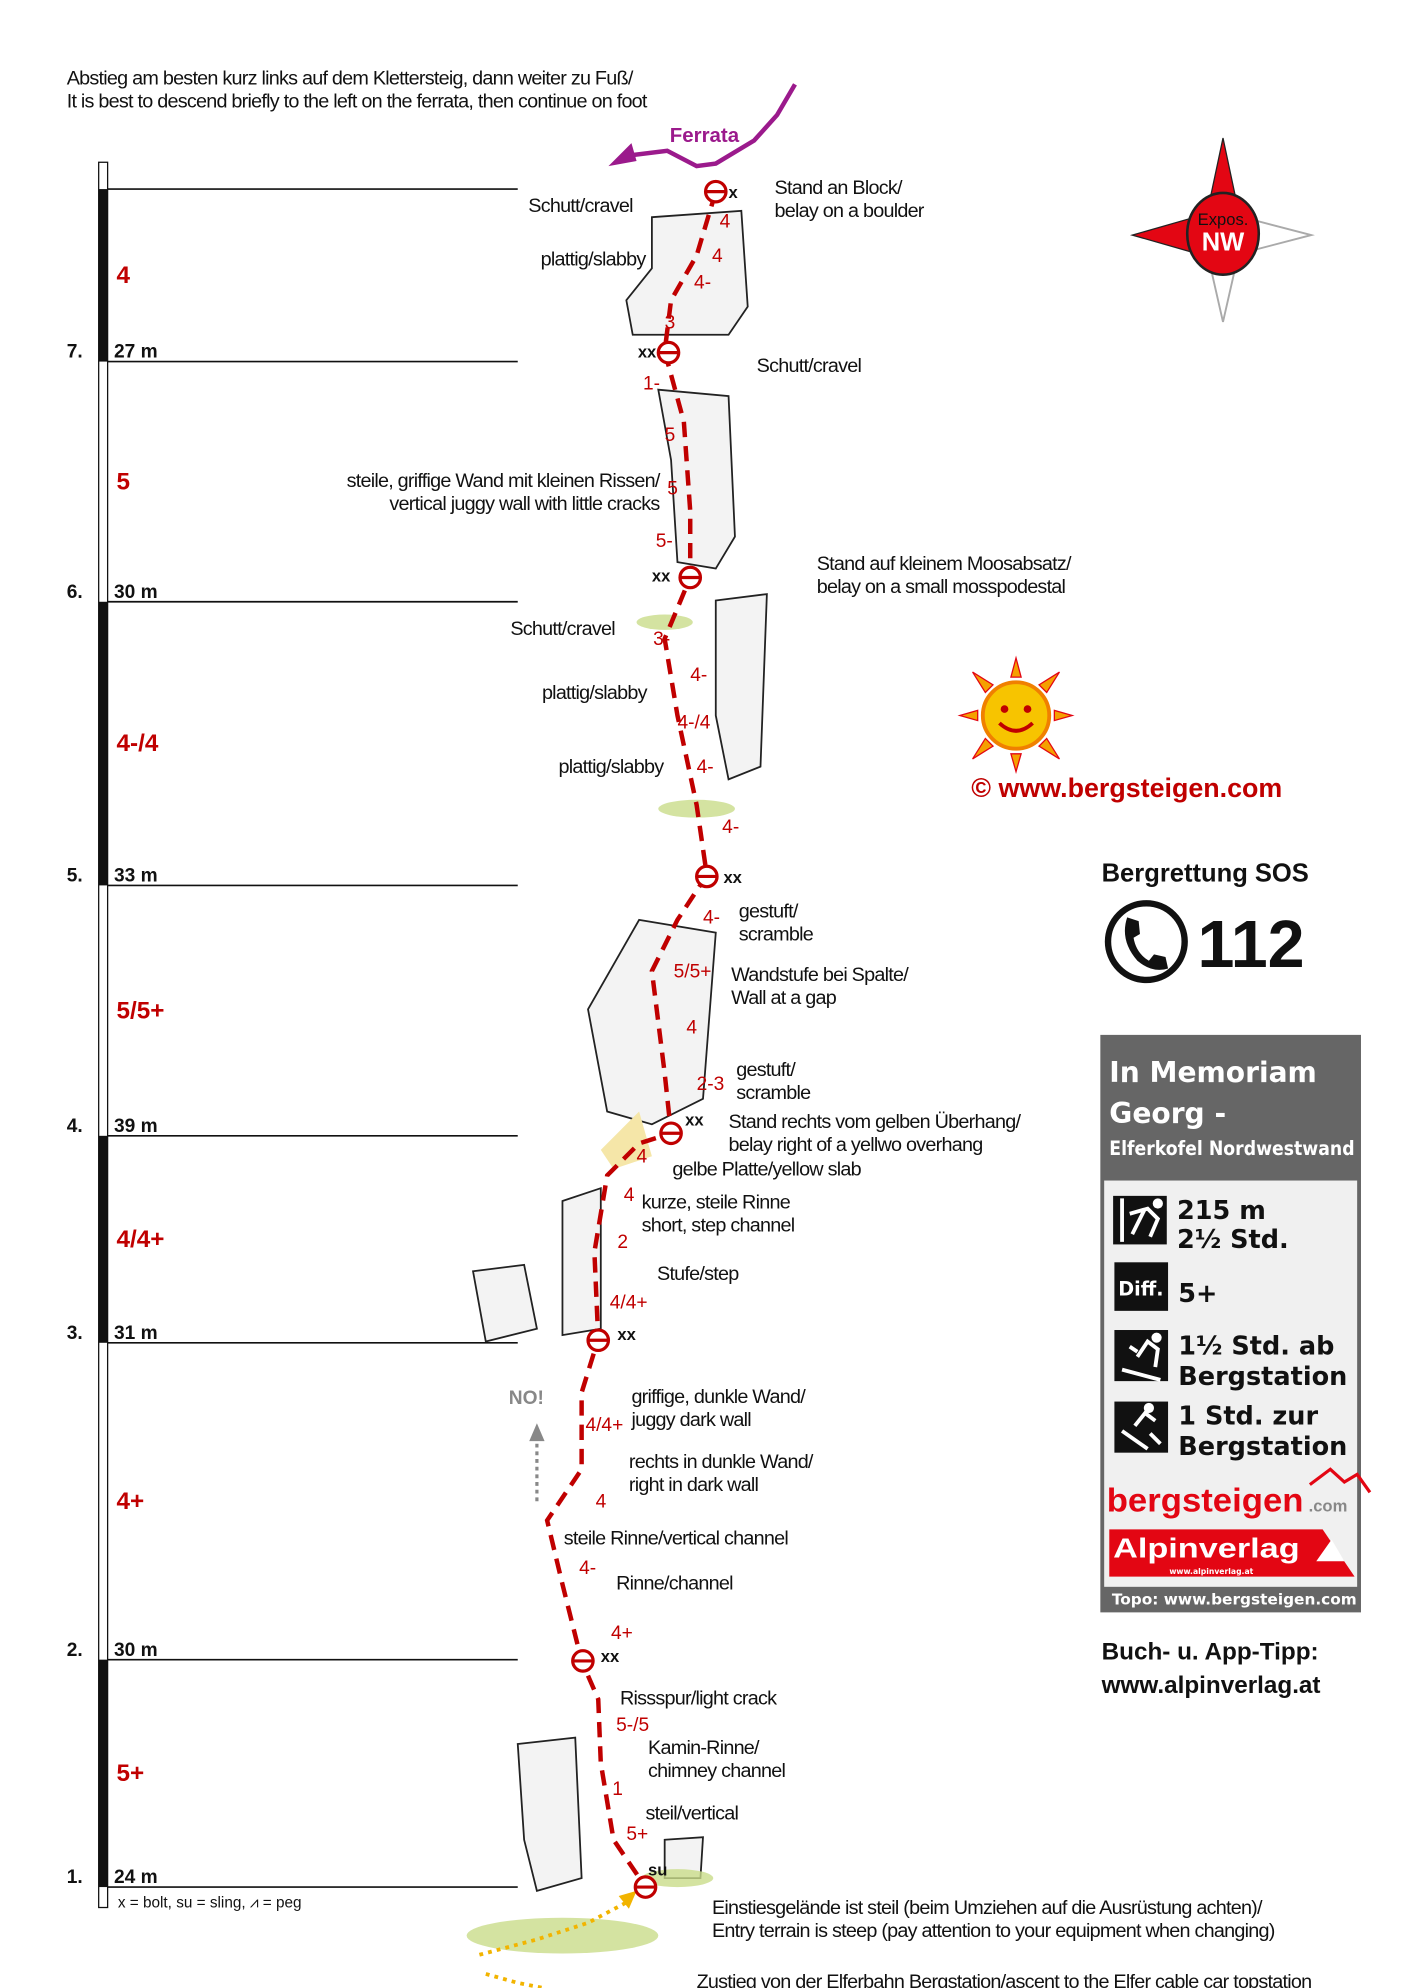 The height and width of the screenshot is (1988, 1406). Describe the element at coordinates (622, 1242) in the screenshot. I see `route-grade-label: 2` at that location.